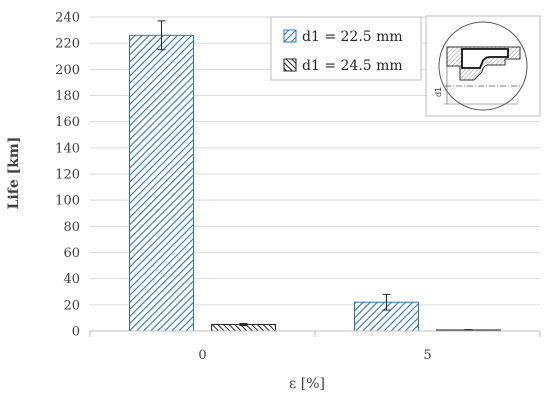 This screenshot has width=550, height=402. What do you see at coordinates (71, 227) in the screenshot?
I see `y-tick-label: 80` at bounding box center [71, 227].